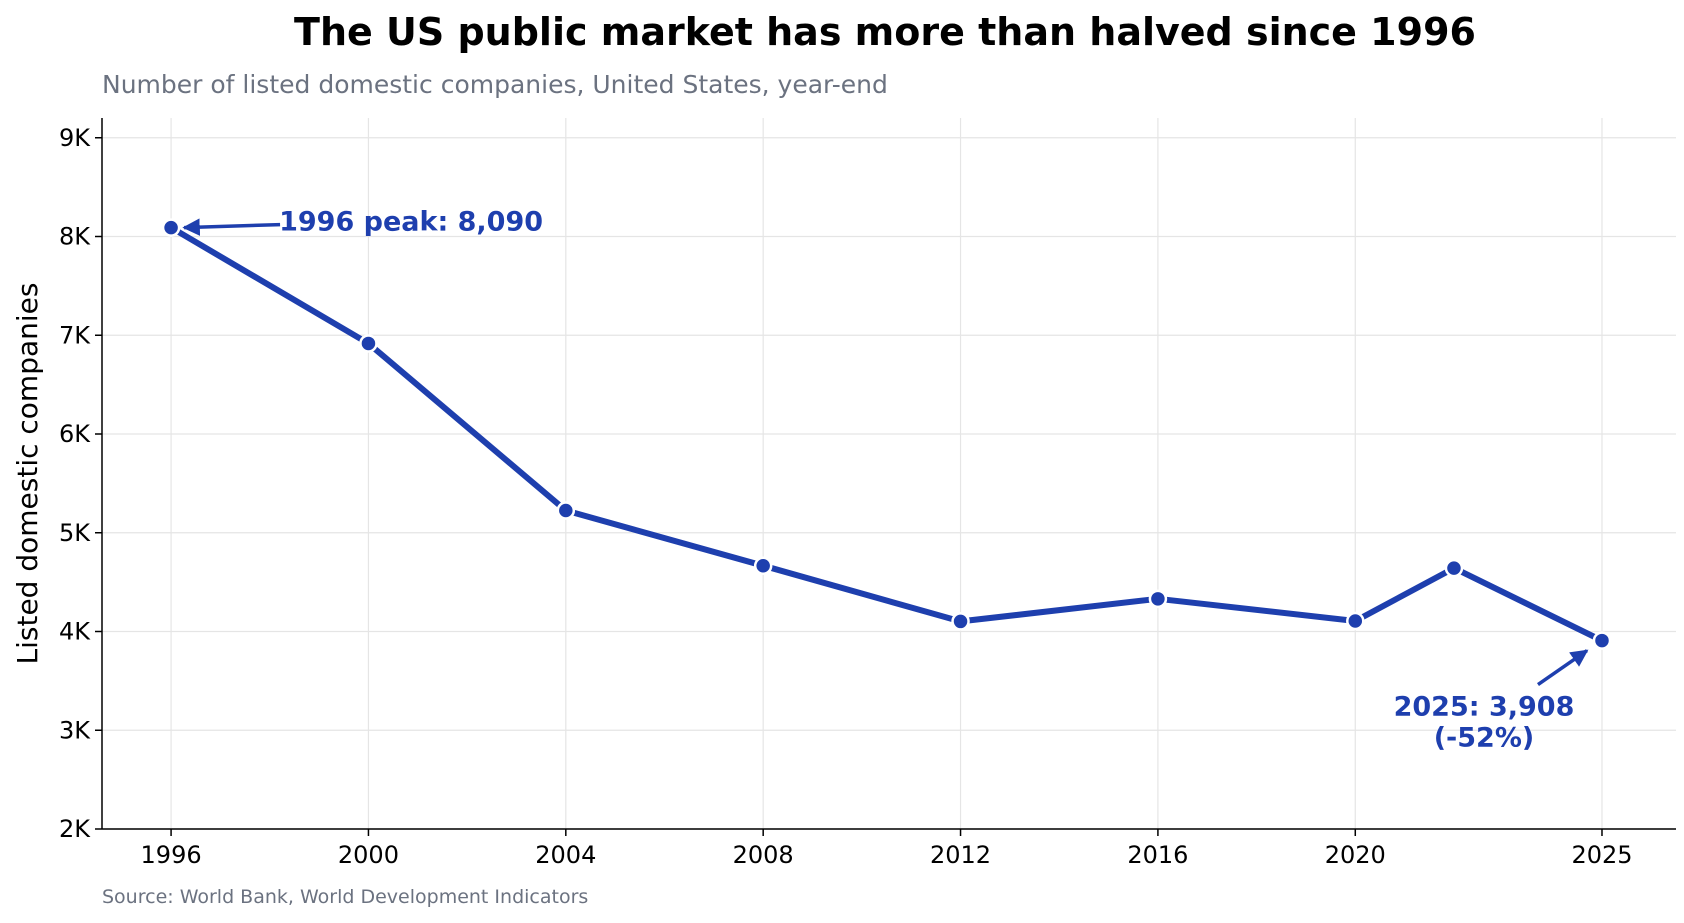  I want to click on y-tick-label: 2K, so click(75, 829).